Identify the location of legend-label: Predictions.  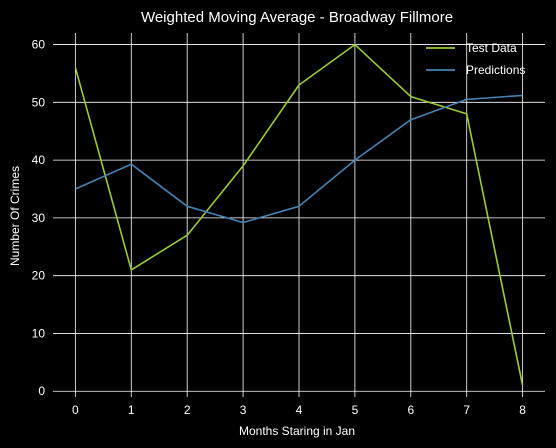
(495, 70).